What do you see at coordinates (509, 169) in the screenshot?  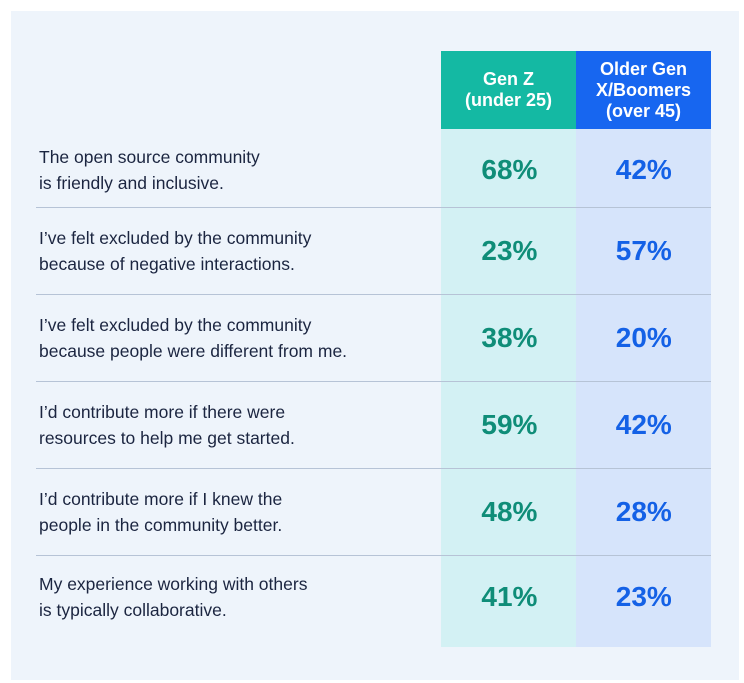 I see `genz-value: 68%` at bounding box center [509, 169].